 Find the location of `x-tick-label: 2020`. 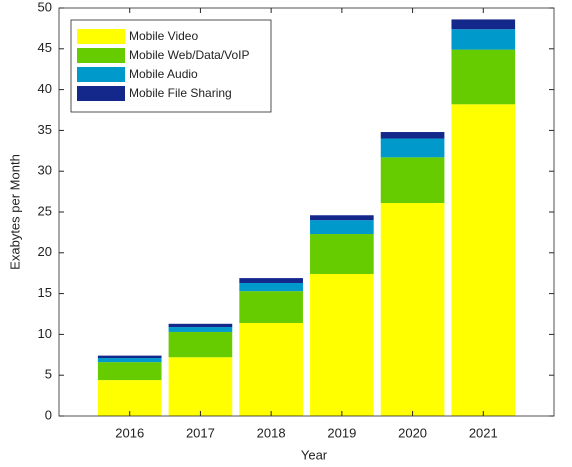

x-tick-label: 2020 is located at coordinates (412, 432).